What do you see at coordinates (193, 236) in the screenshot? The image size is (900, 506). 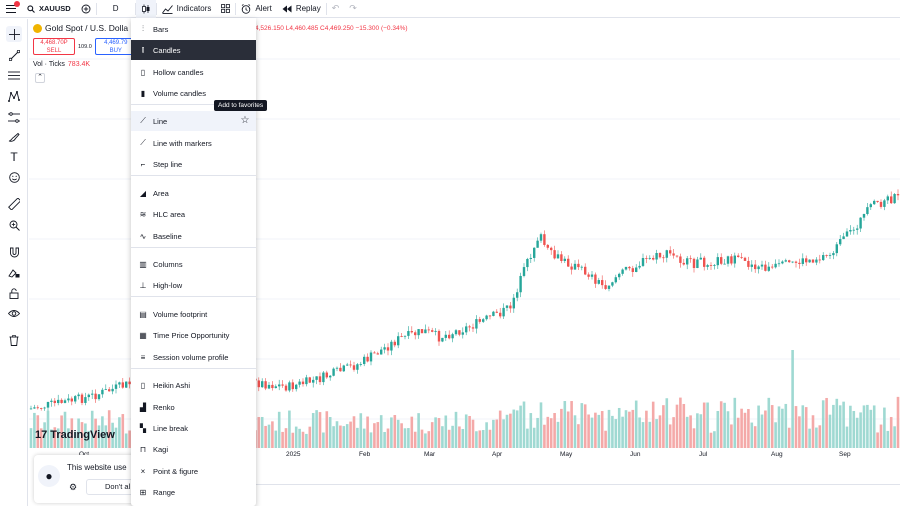 I see `chart-type-baseline: ∿ Baseline` at bounding box center [193, 236].